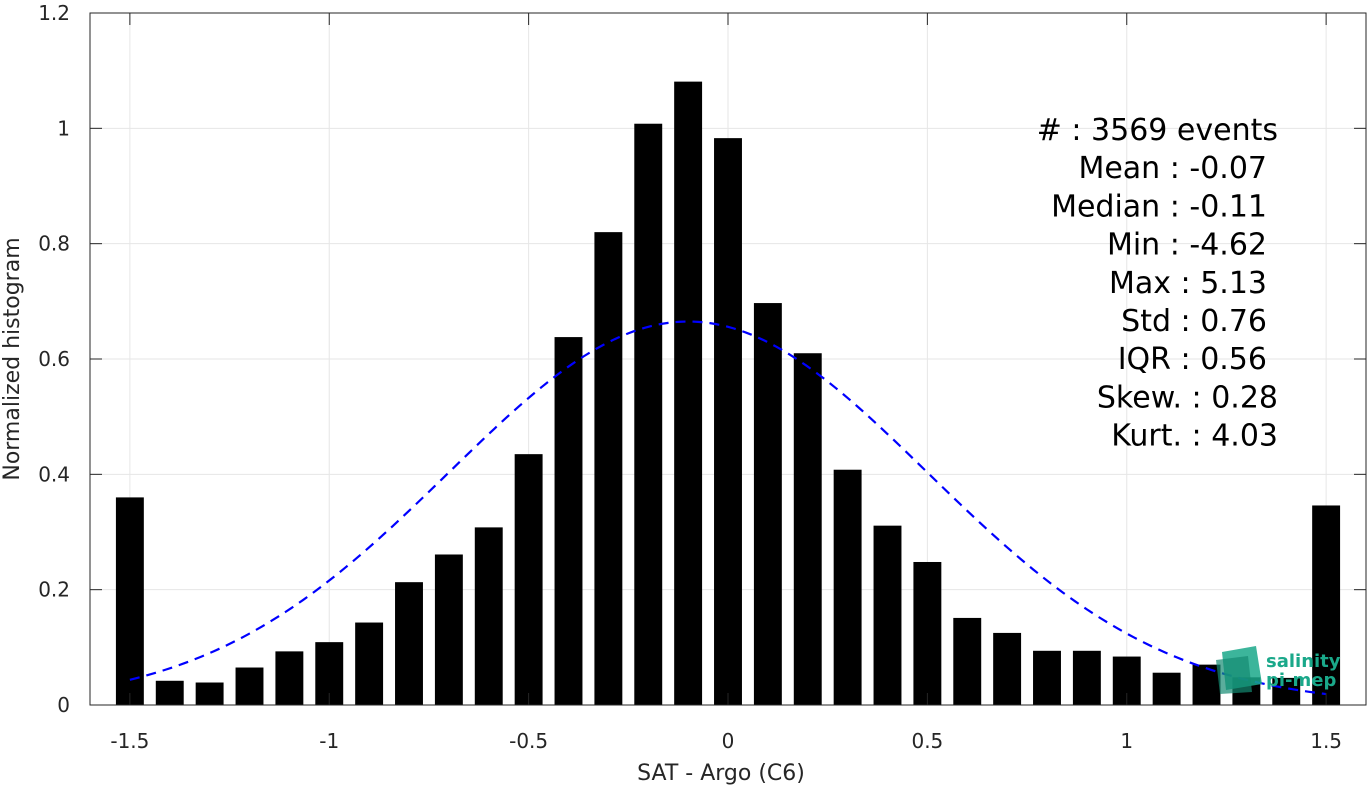 This screenshot has height=787, width=1367. Describe the element at coordinates (1172, 168) in the screenshot. I see `stat-line: Mean : -0.07` at that location.